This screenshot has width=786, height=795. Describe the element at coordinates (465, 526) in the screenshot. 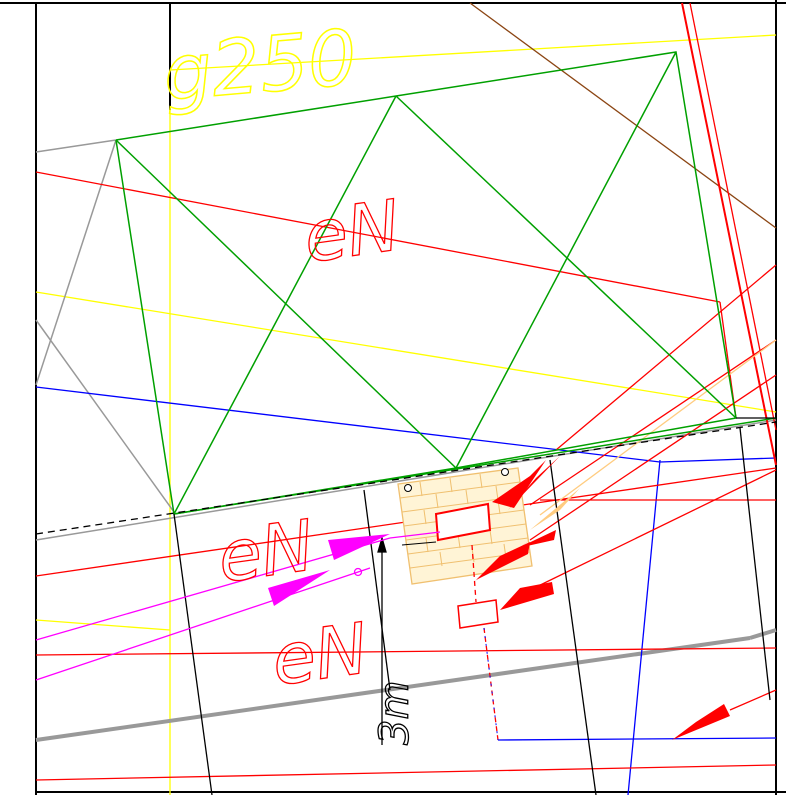

I see `masonry-block` at that location.